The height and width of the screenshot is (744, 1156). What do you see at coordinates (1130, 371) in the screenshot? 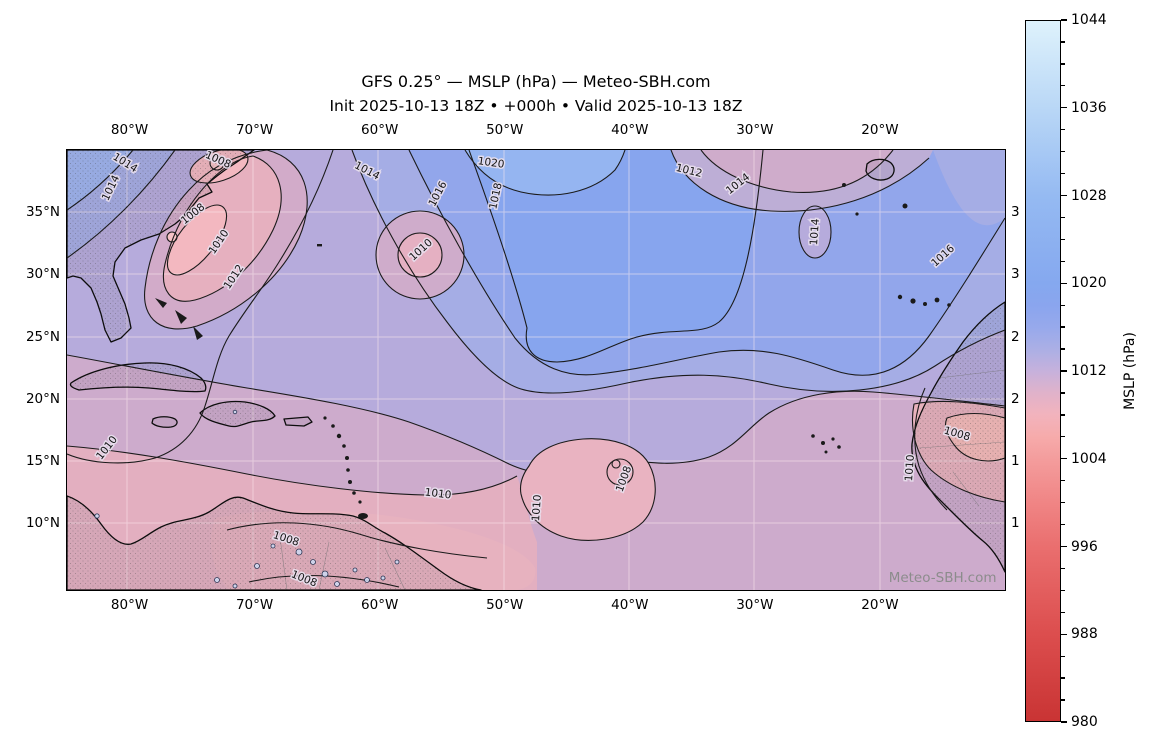
I see `colorbar-axis-label: MSLP (hPa)` at bounding box center [1130, 371].